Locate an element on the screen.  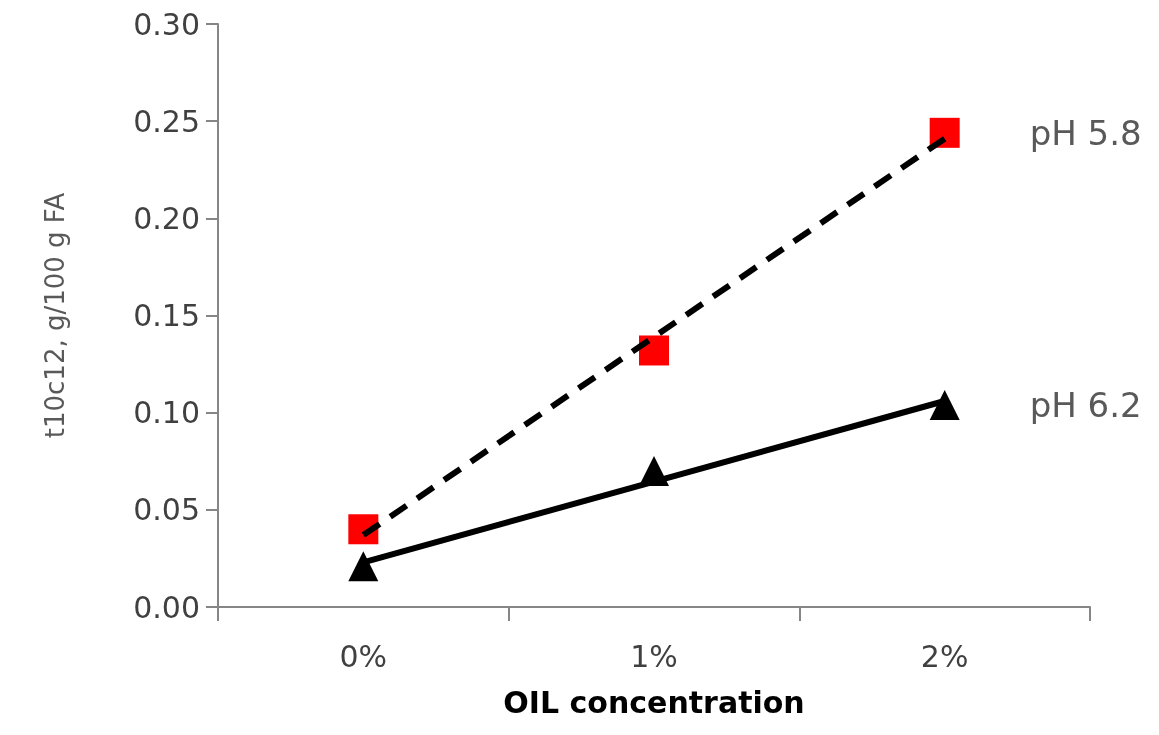
x-tick-label: 1% is located at coordinates (654, 656).